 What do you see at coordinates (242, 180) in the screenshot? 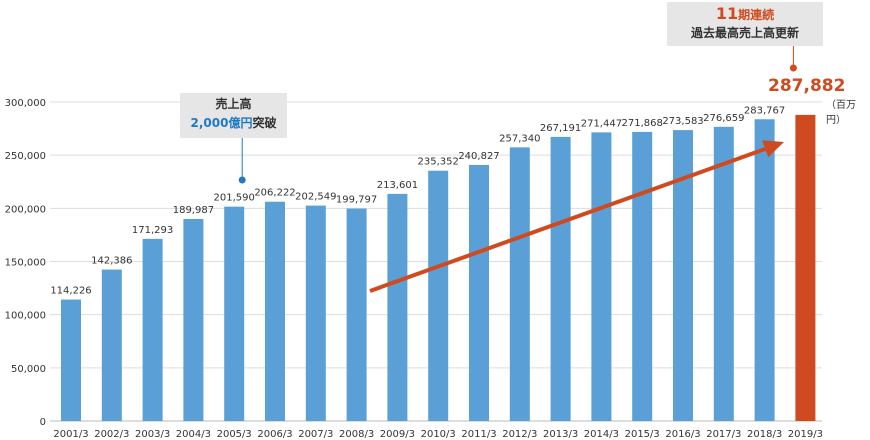
I see `milestone-marker` at bounding box center [242, 180].